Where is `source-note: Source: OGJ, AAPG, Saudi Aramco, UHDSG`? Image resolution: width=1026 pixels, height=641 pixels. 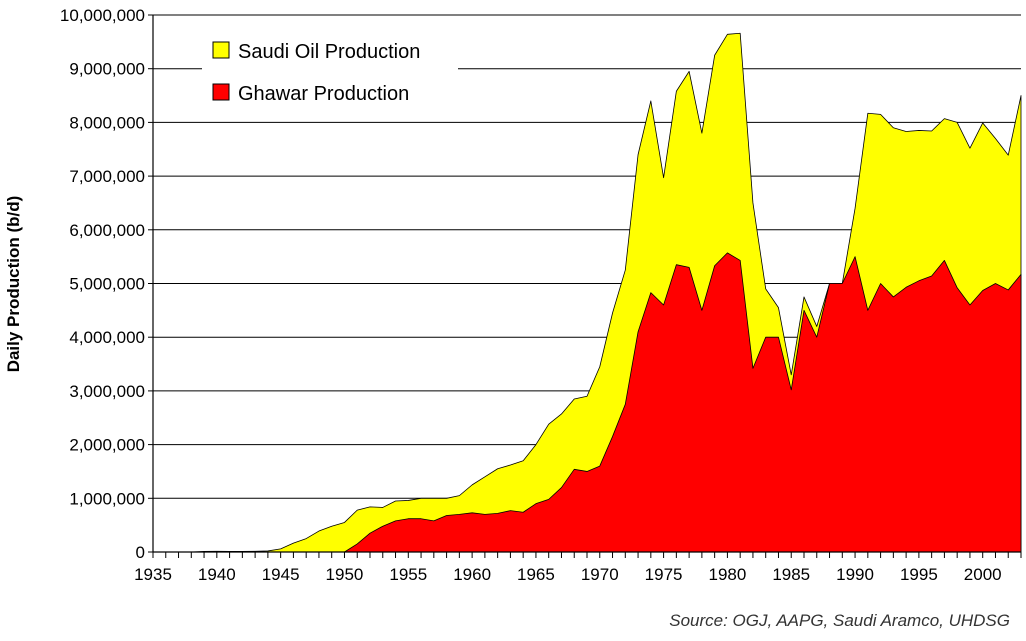
source-note: Source: OGJ, AAPG, Saudi Aramco, UHDSG is located at coordinates (839, 620).